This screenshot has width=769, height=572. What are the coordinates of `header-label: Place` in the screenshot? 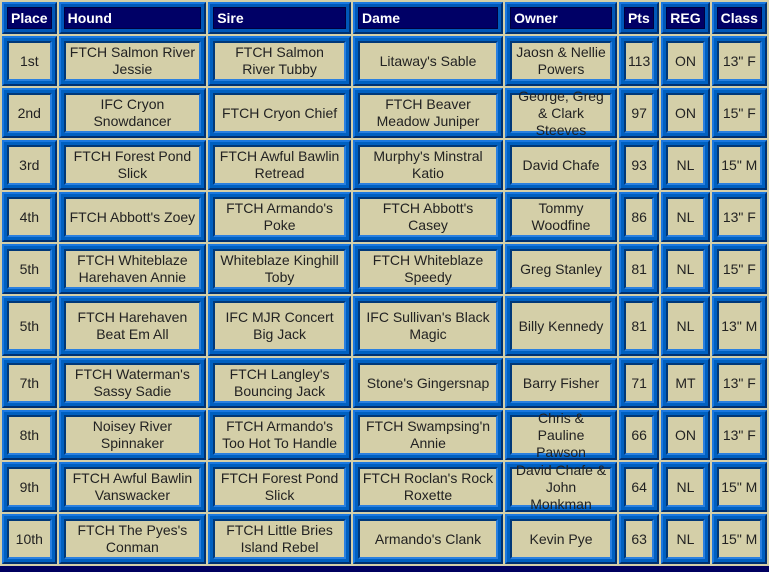 It's located at (29, 18).